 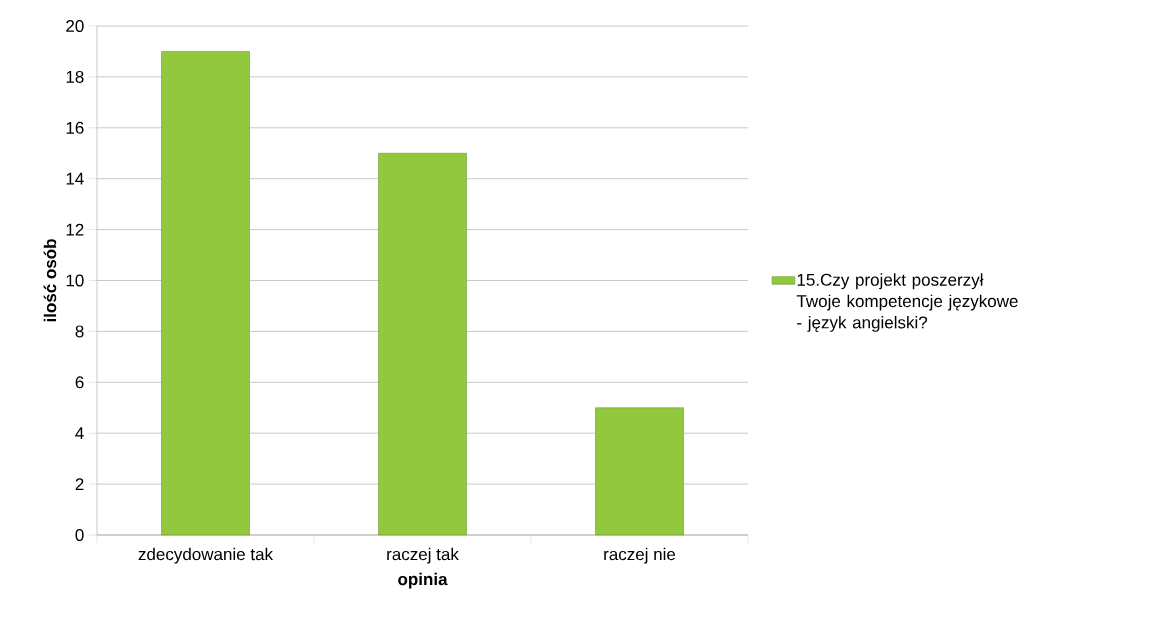 What do you see at coordinates (50, 280) in the screenshot?
I see `y-axis-title: ilość osób` at bounding box center [50, 280].